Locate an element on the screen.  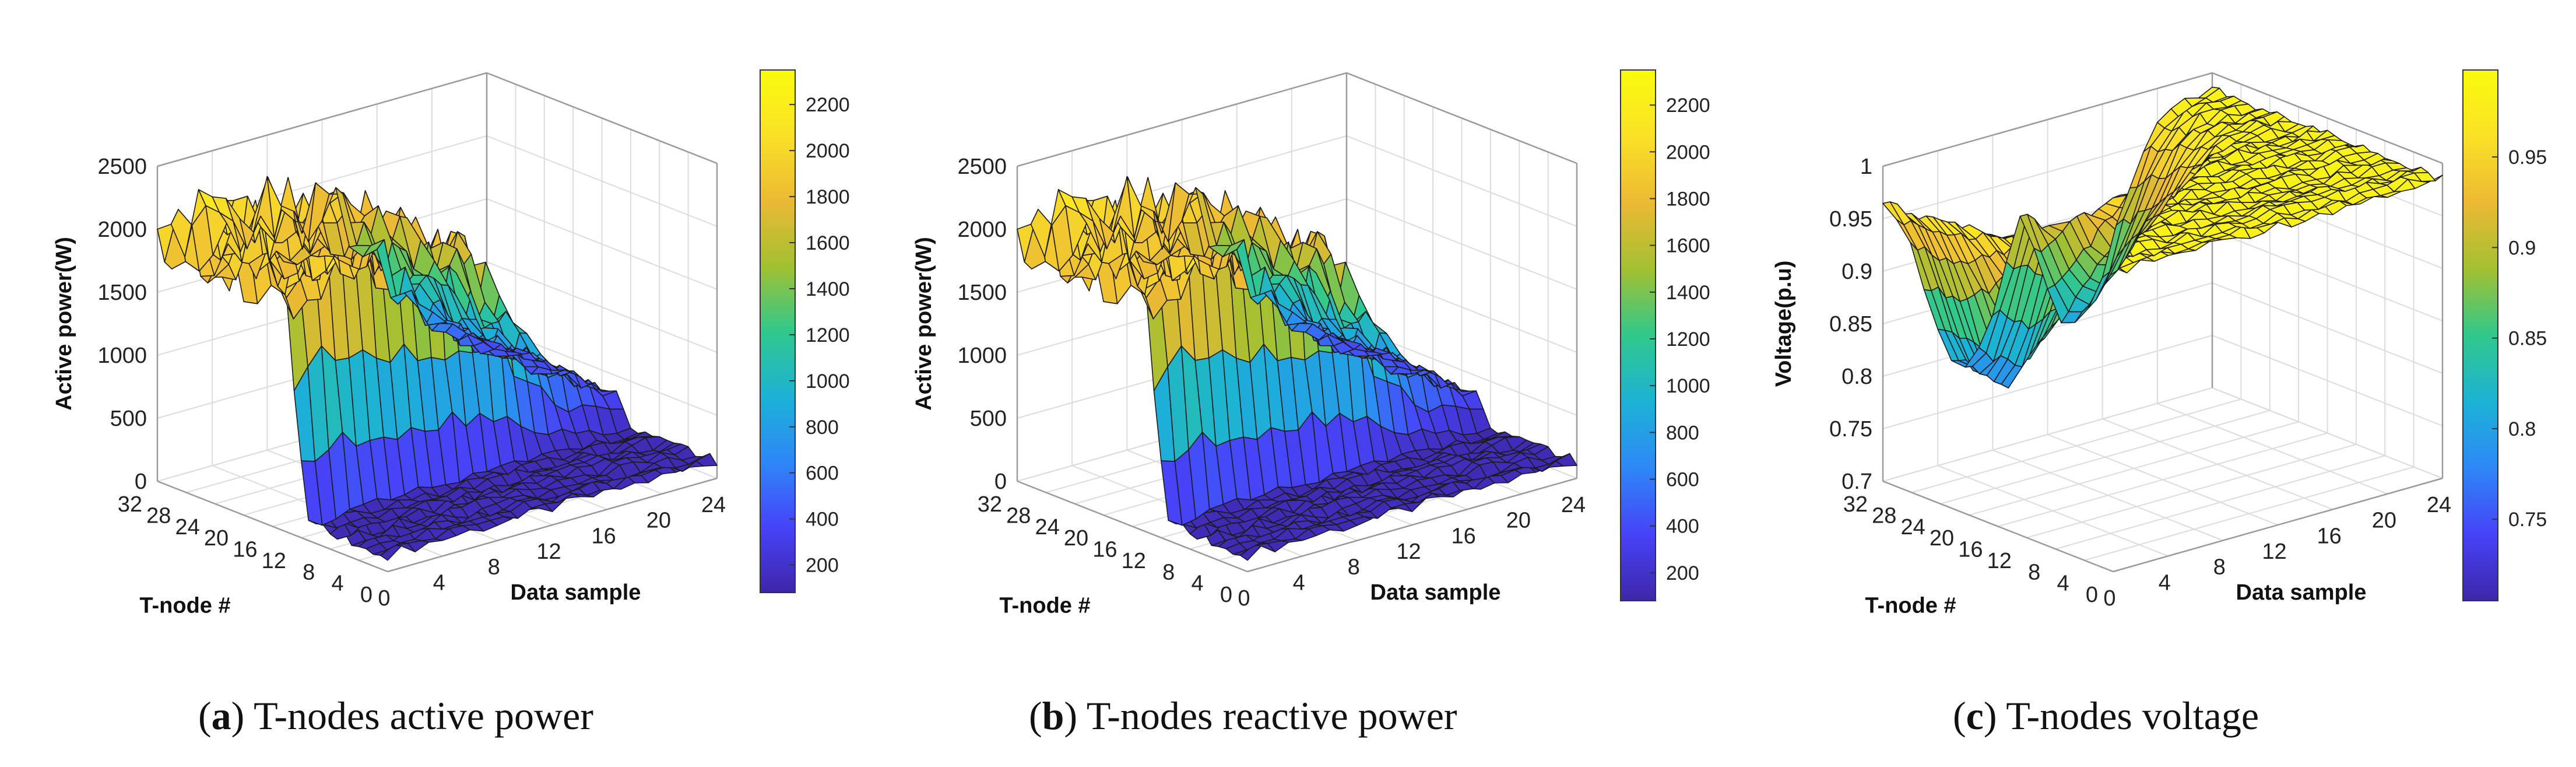
x-tick-label: 8 is located at coordinates (494, 567).